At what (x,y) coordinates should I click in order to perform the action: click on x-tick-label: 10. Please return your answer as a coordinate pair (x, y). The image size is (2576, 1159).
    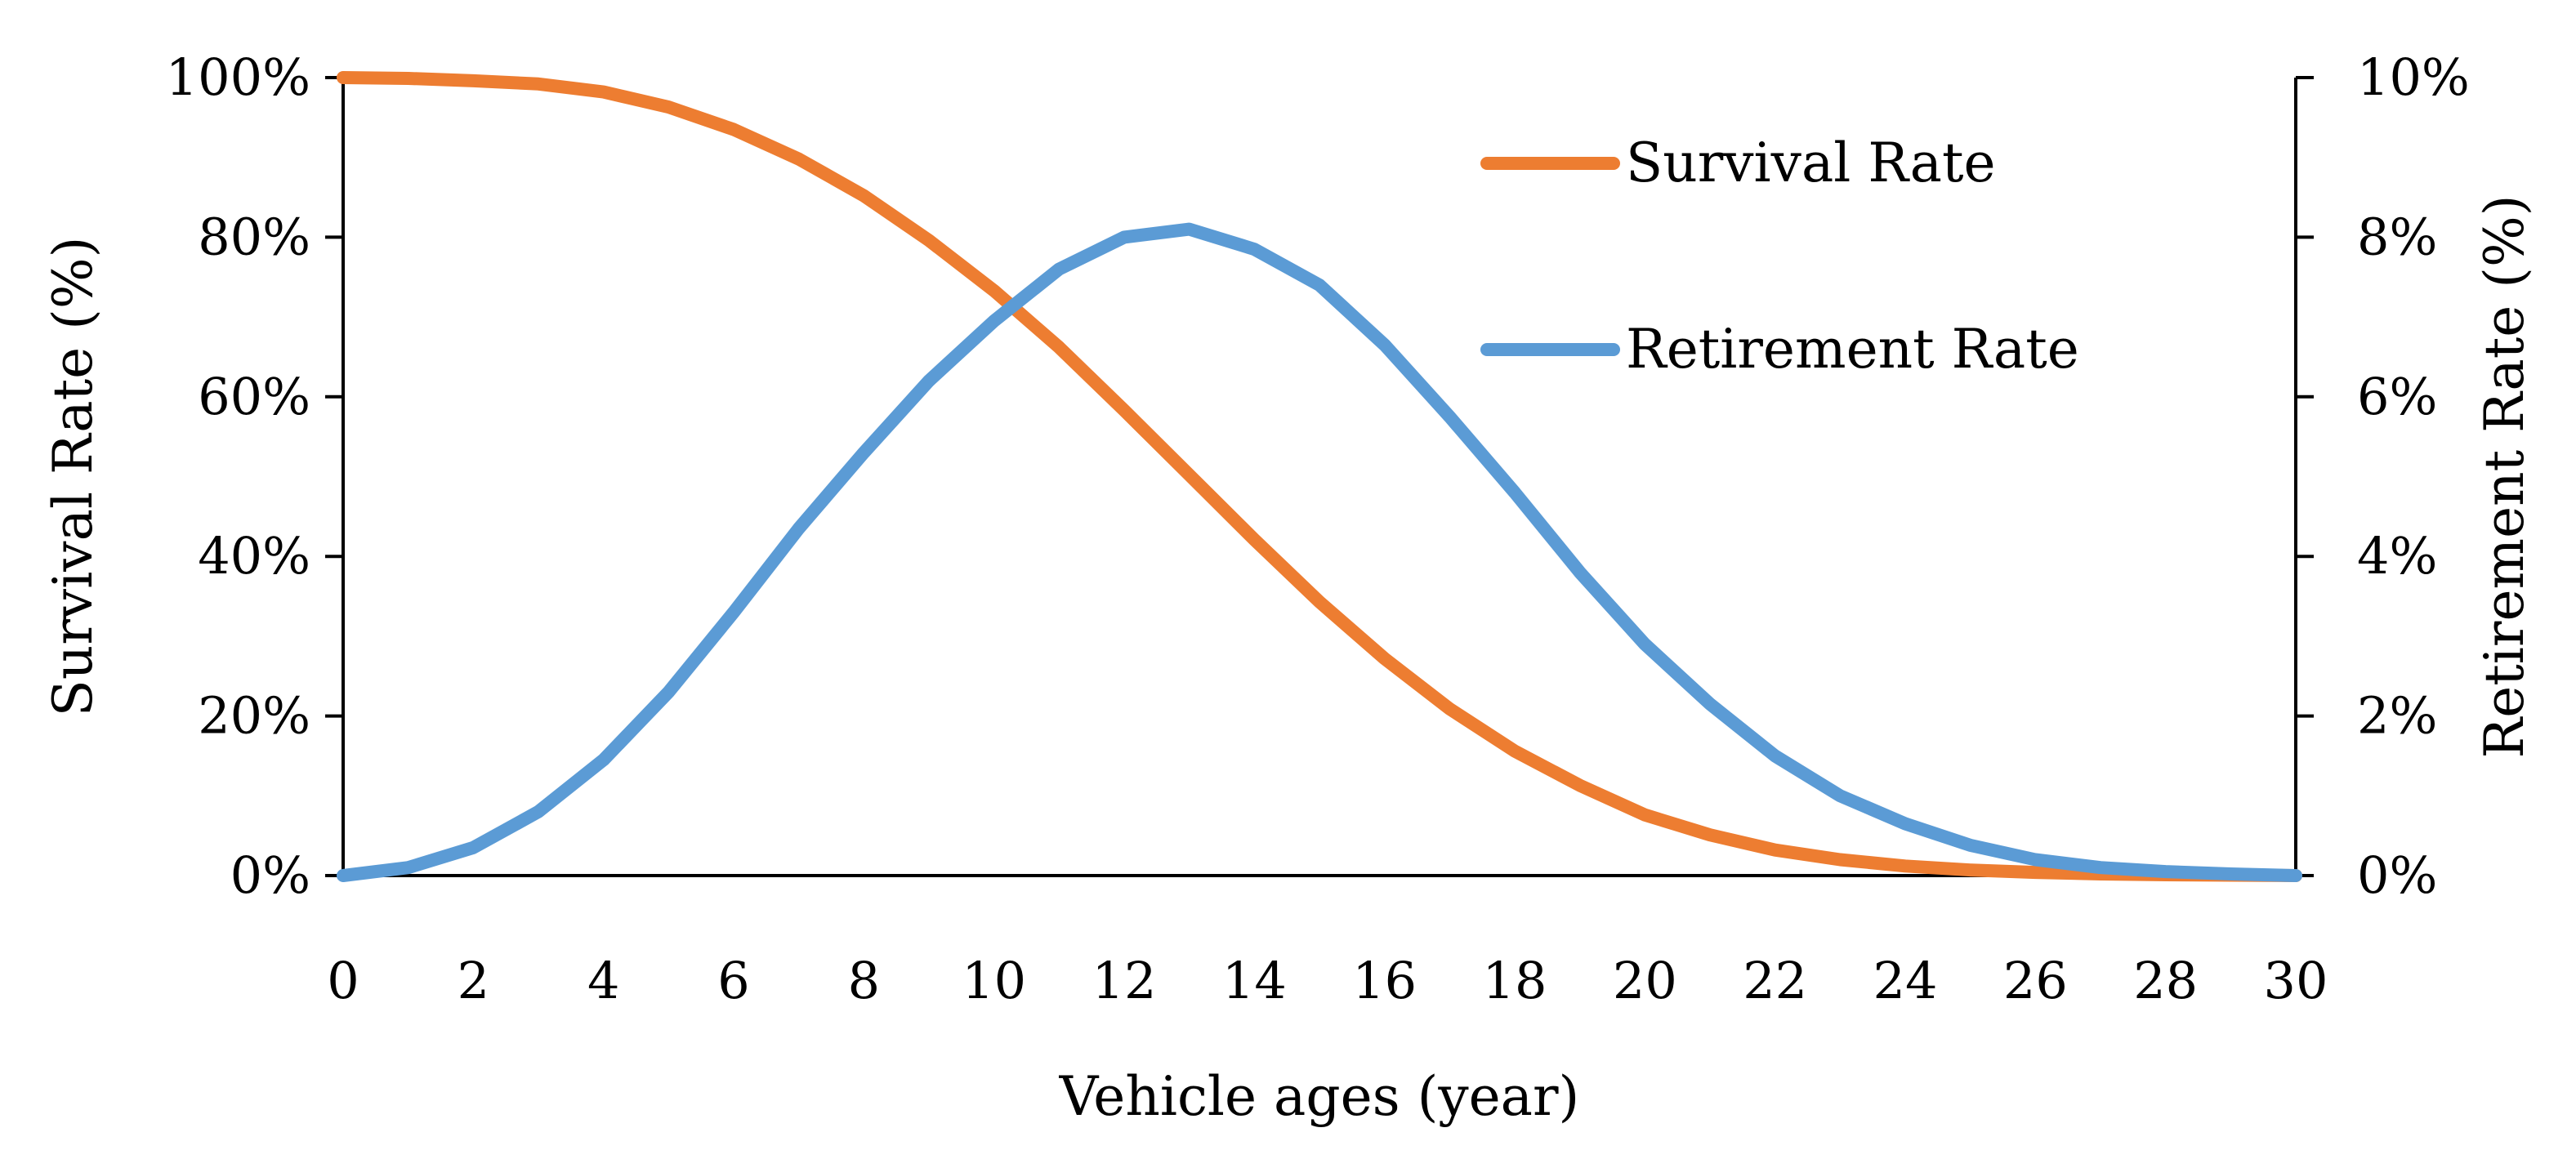
    Looking at the image, I should click on (994, 980).